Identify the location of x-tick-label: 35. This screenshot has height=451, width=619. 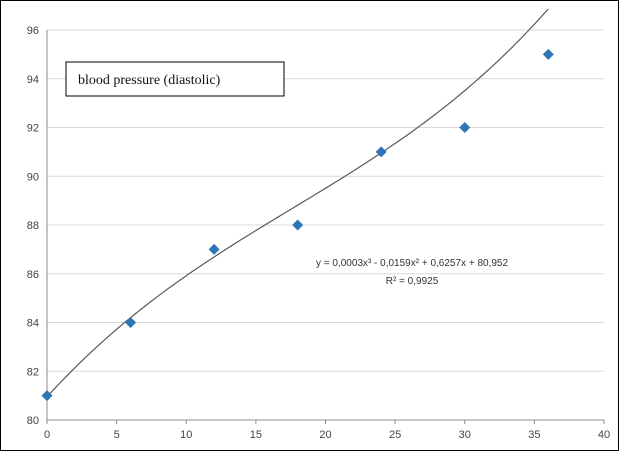
(534, 435).